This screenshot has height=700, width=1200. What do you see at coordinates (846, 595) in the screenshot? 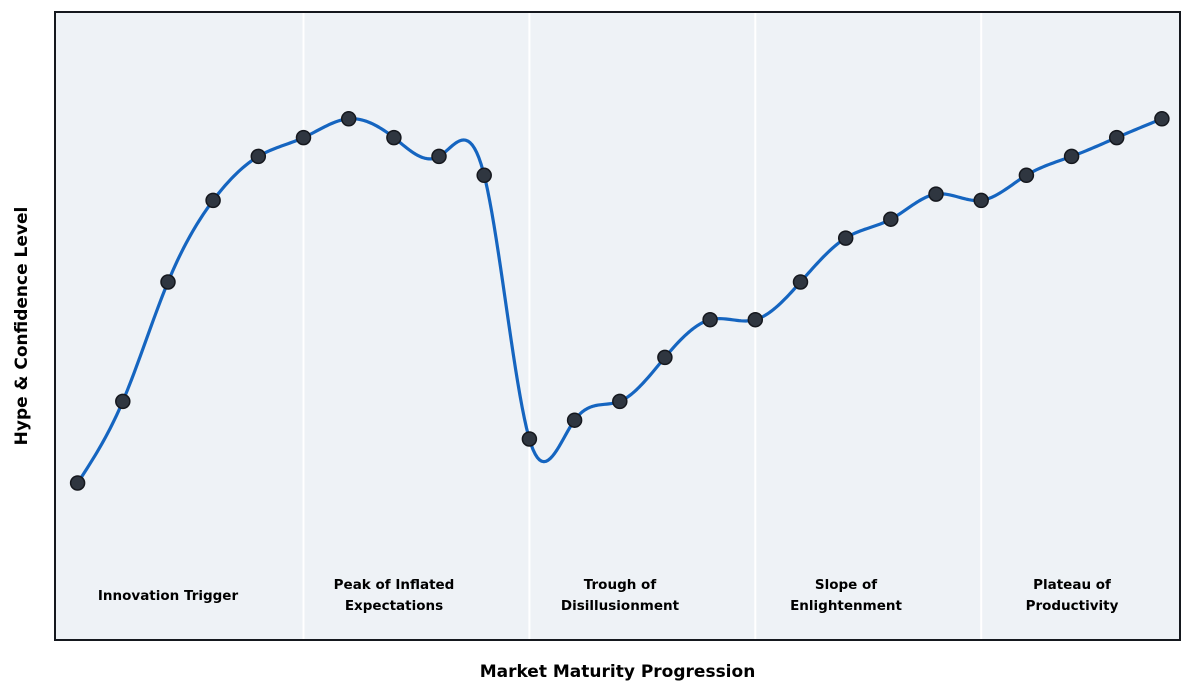
I see `phase-label-slope-of-enlightenment: Slope of Enlightenment` at bounding box center [846, 595].